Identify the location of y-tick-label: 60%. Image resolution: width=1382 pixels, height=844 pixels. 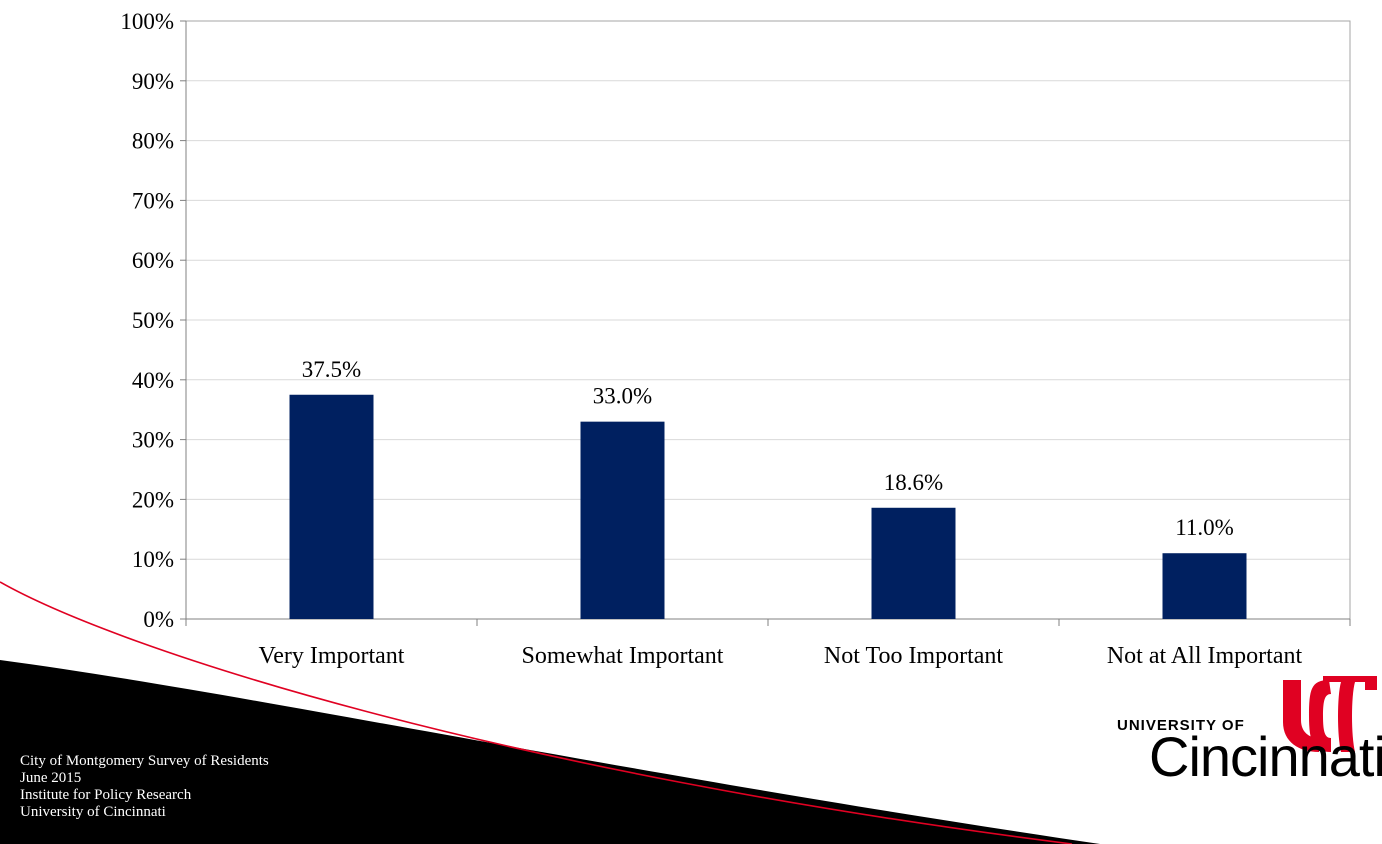
(153, 260).